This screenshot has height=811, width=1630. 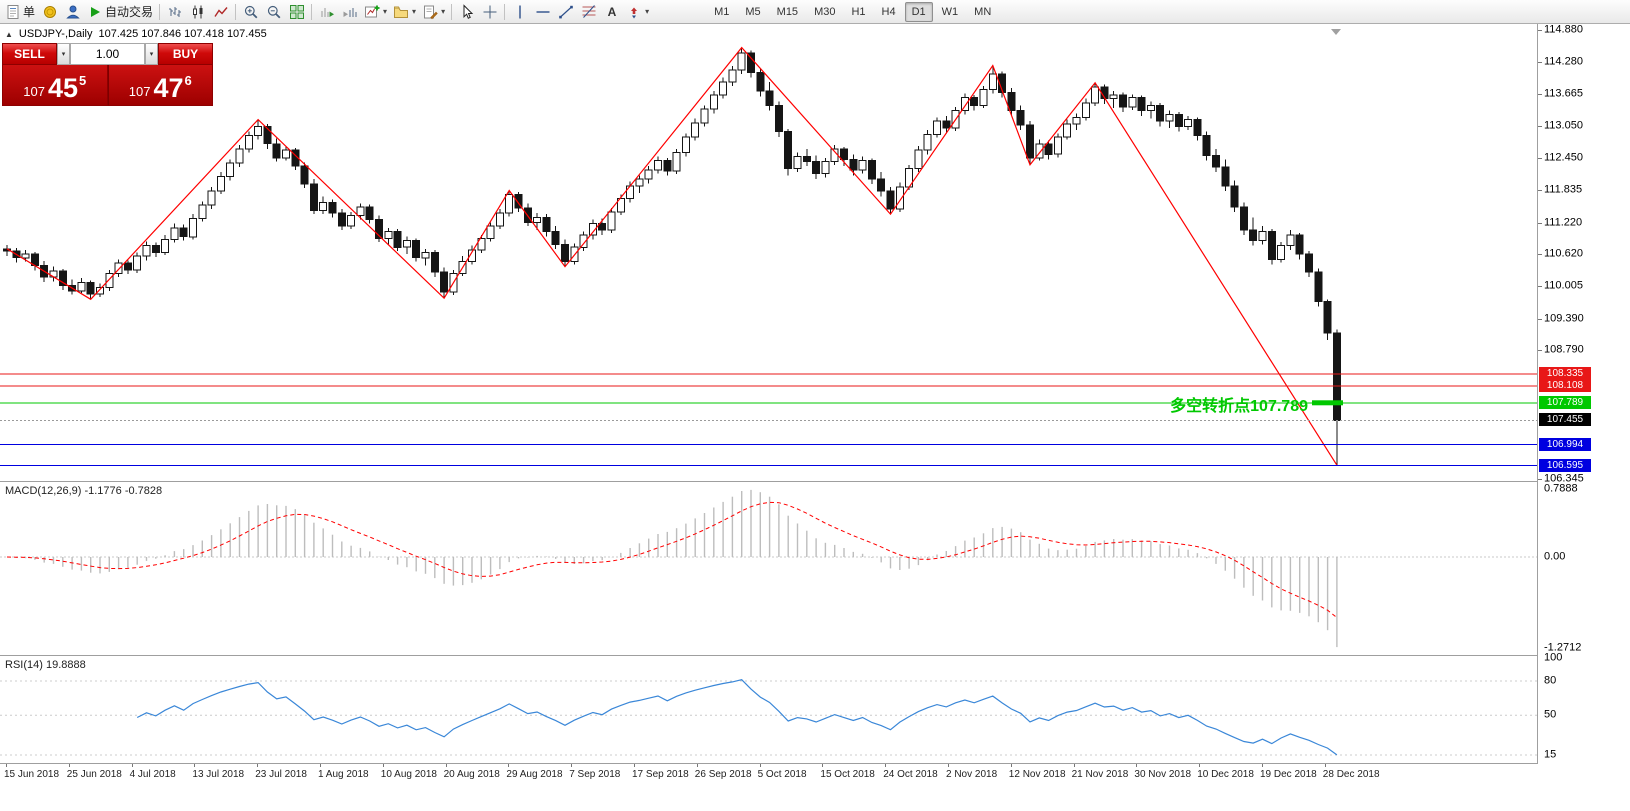 What do you see at coordinates (273, 11) in the screenshot?
I see `zoom-out-button` at bounding box center [273, 11].